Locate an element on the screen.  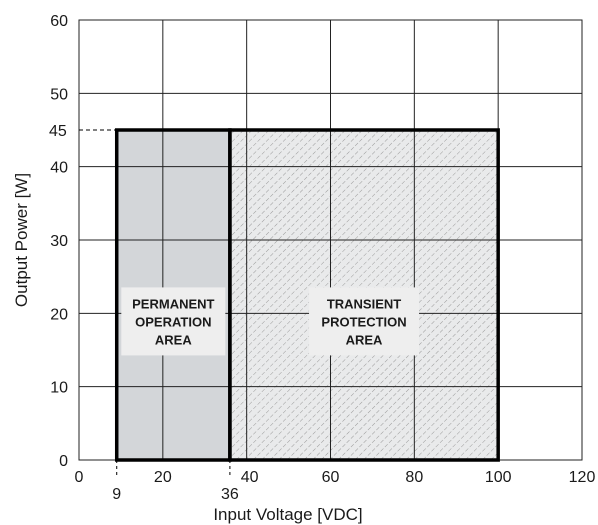
x-tick-label: 0 is located at coordinates (79, 477).